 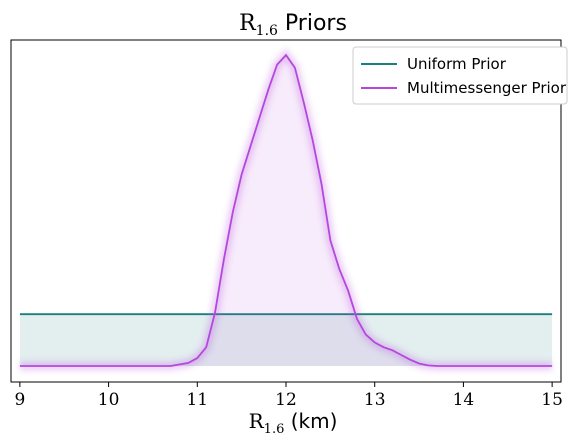 I want to click on xlabel-subscript: 1.6, so click(x=274, y=429).